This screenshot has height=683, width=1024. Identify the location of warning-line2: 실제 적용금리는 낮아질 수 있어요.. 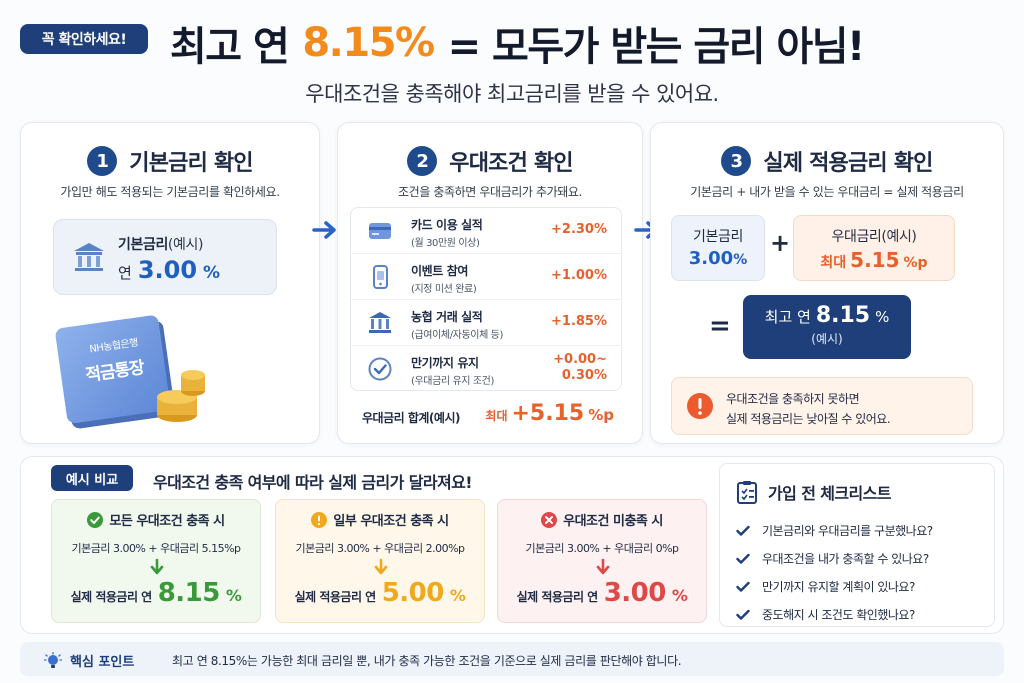
(808, 419).